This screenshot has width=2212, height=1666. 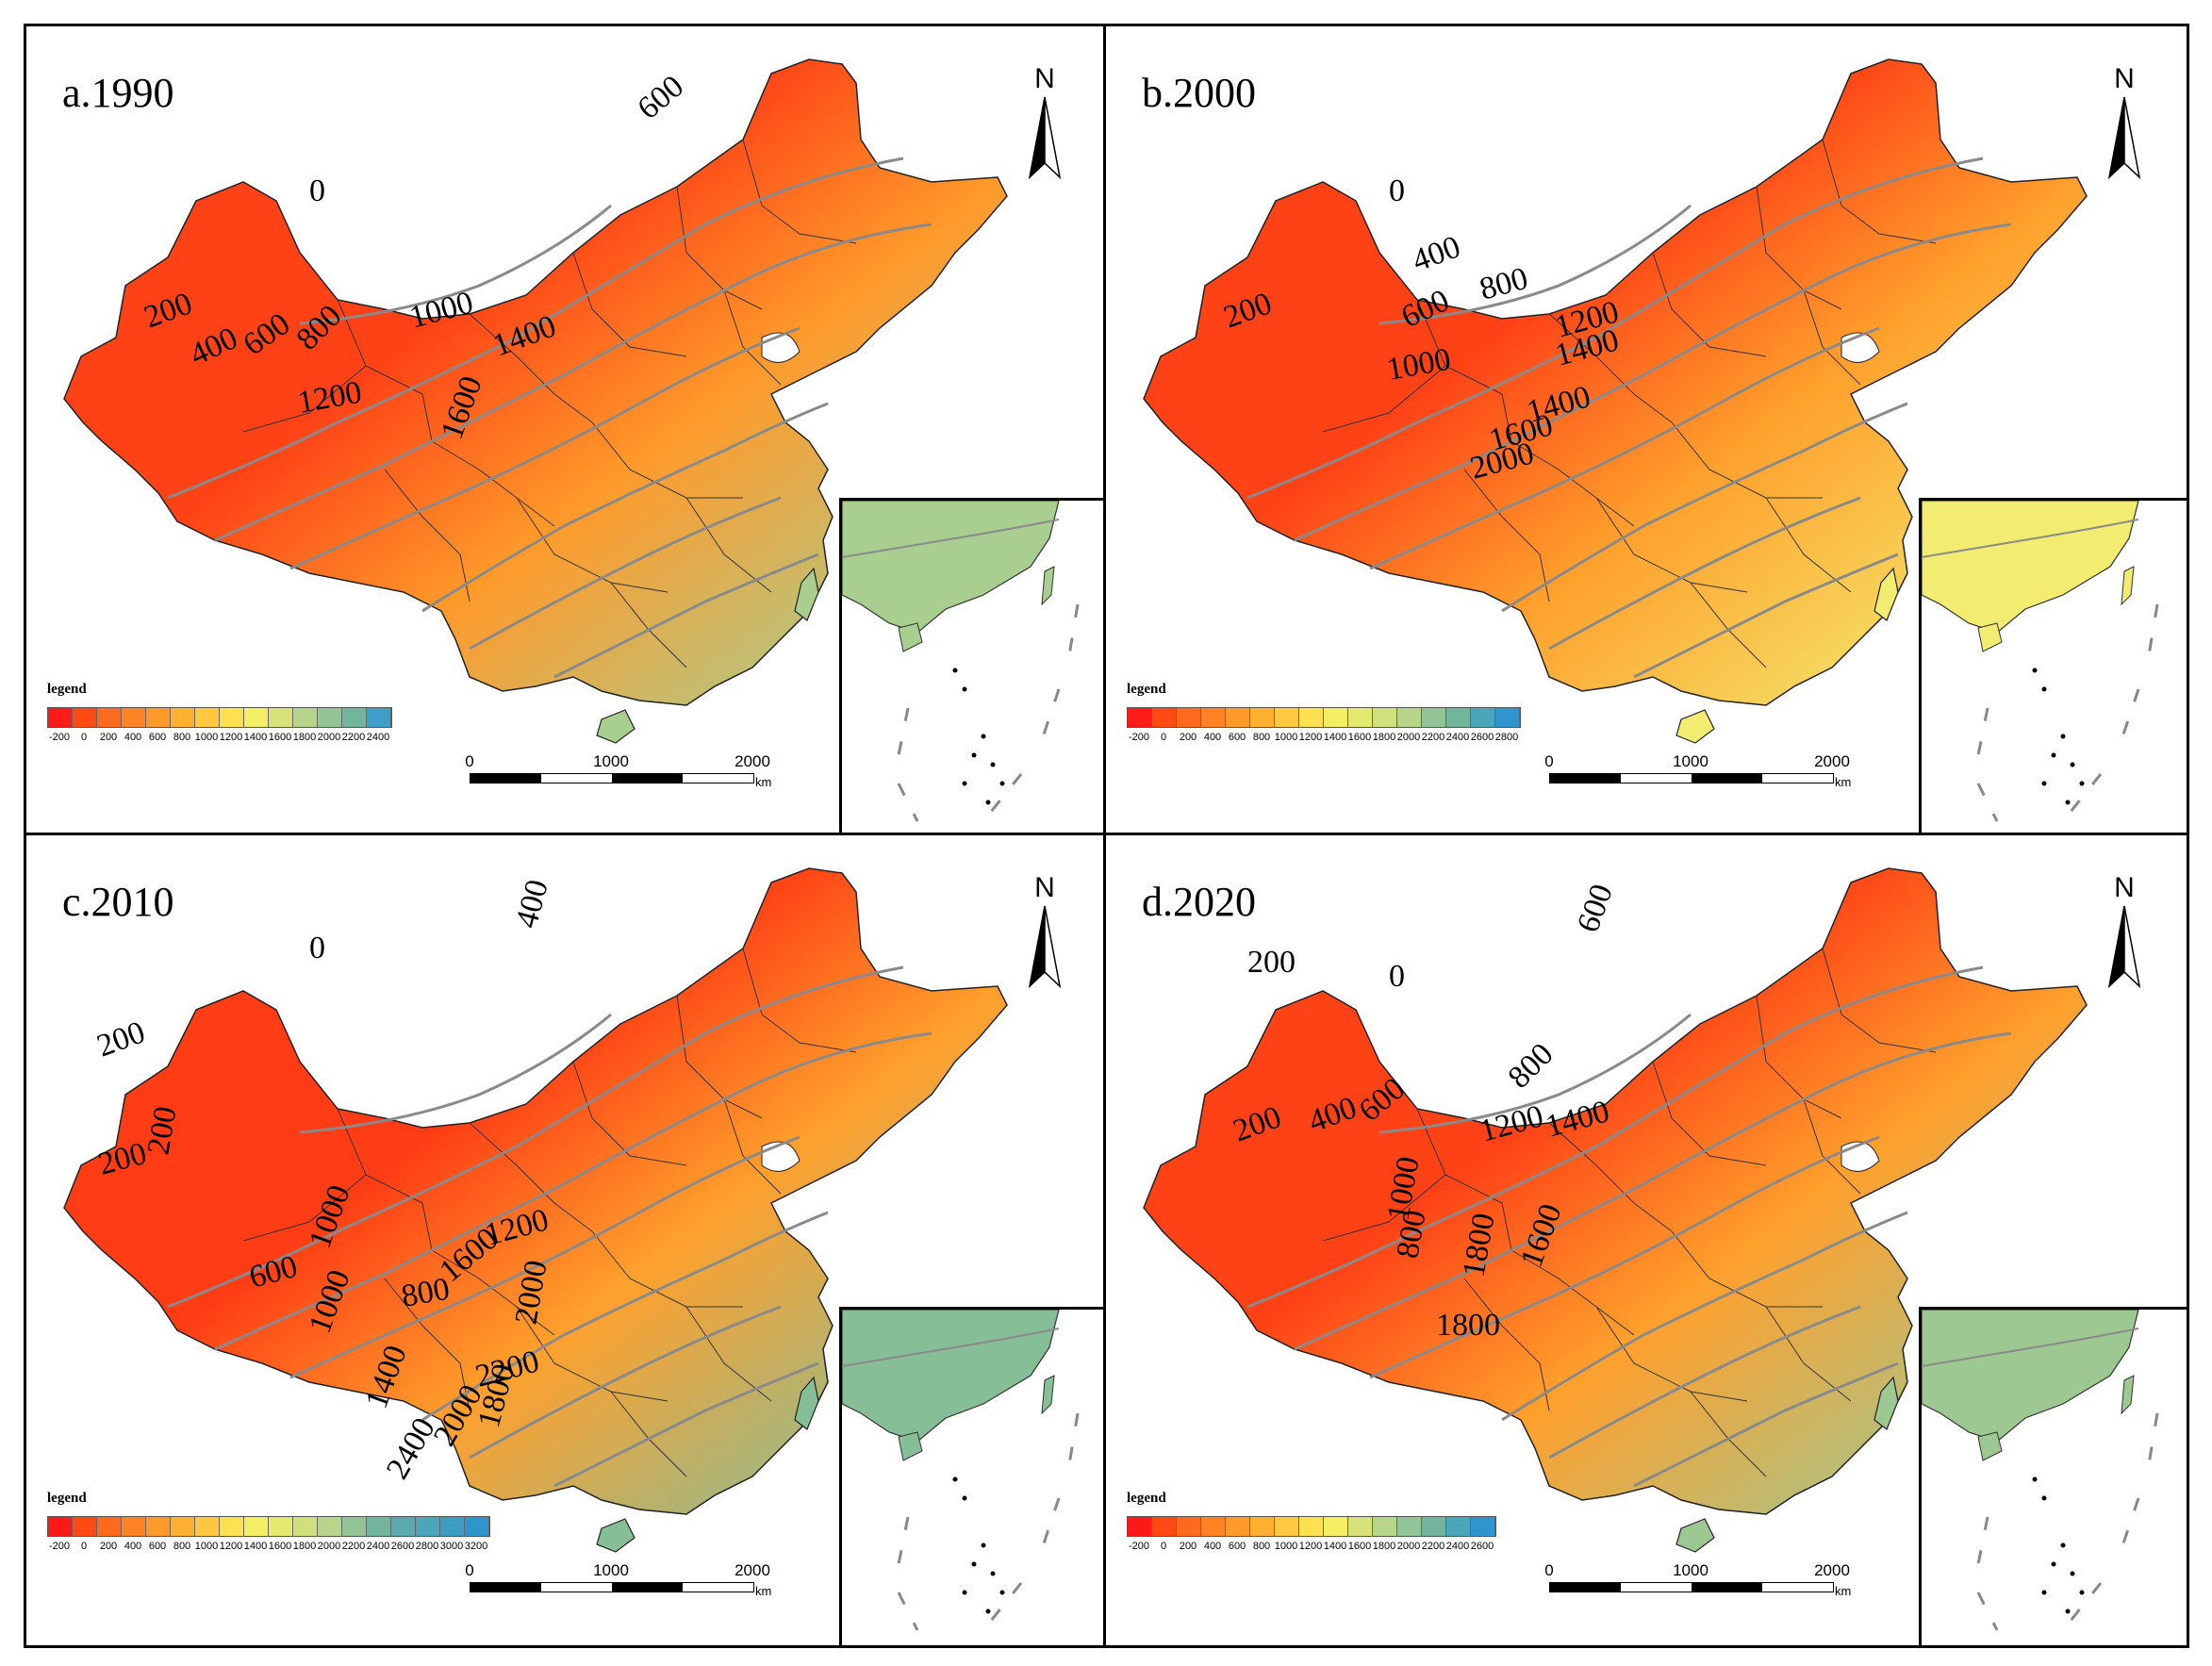 What do you see at coordinates (1139, 737) in the screenshot?
I see `legend-tick-label: -200` at bounding box center [1139, 737].